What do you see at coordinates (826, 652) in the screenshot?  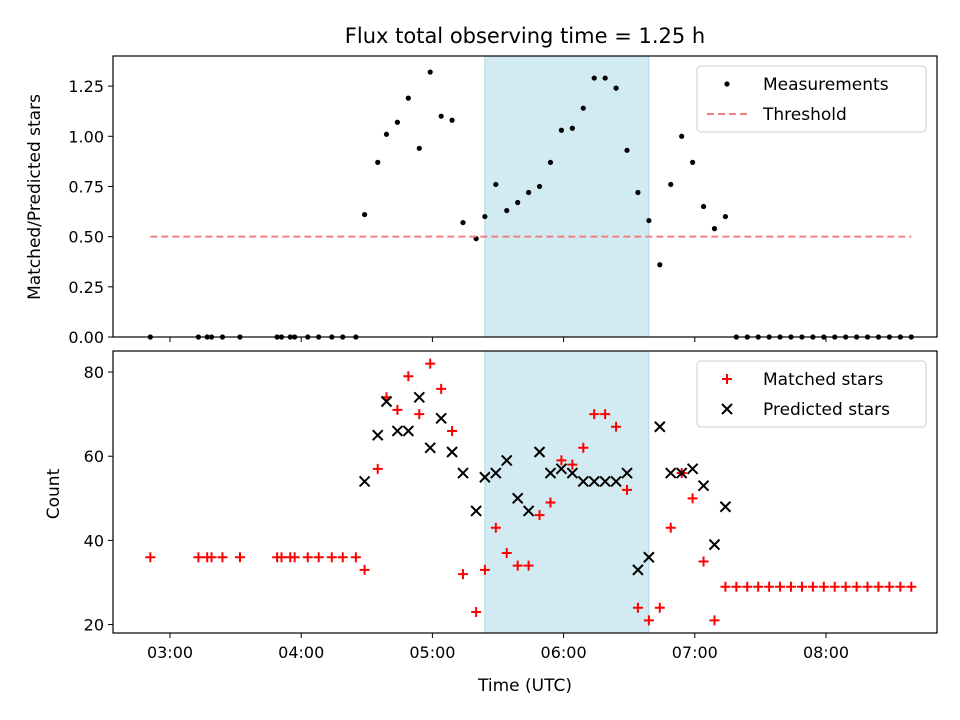 I see `x-tick-label: 08:00` at bounding box center [826, 652].